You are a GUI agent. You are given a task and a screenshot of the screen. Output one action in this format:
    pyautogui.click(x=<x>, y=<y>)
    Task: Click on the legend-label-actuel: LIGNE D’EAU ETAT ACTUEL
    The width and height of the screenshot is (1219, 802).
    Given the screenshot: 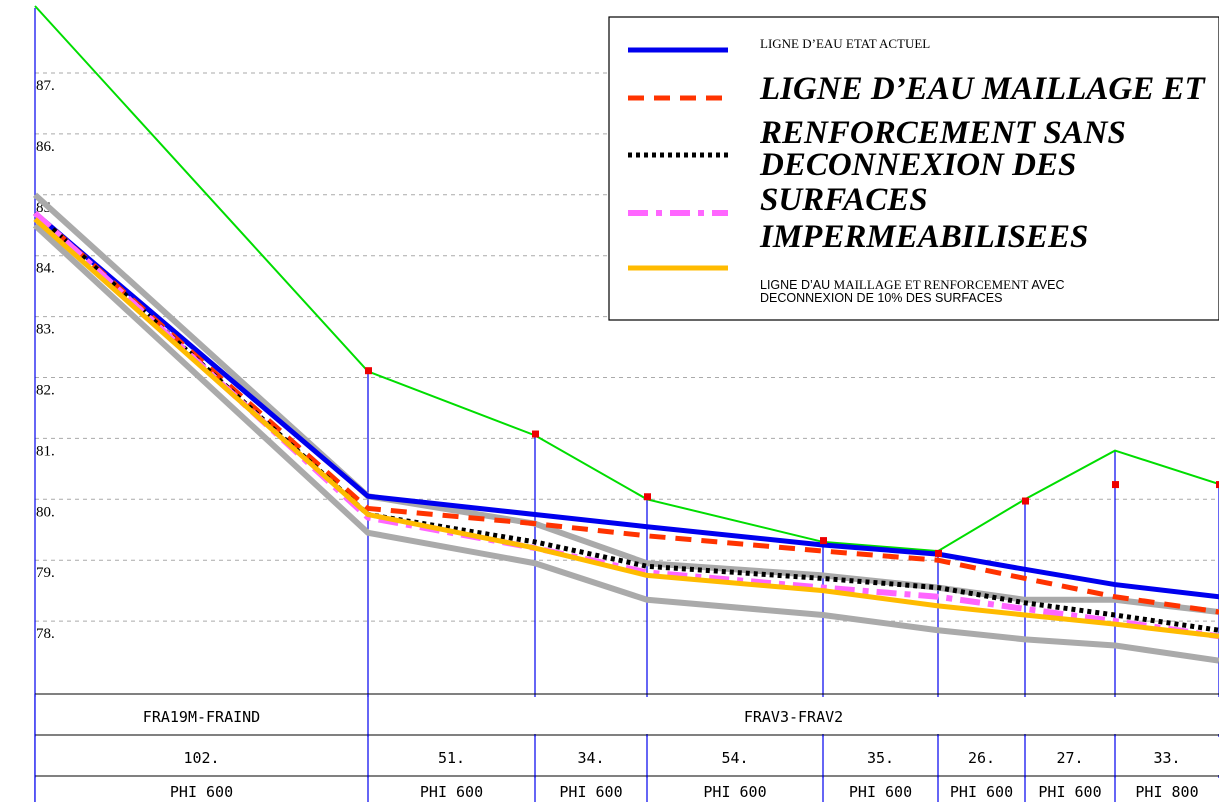 What is the action you would take?
    pyautogui.click(x=845, y=43)
    